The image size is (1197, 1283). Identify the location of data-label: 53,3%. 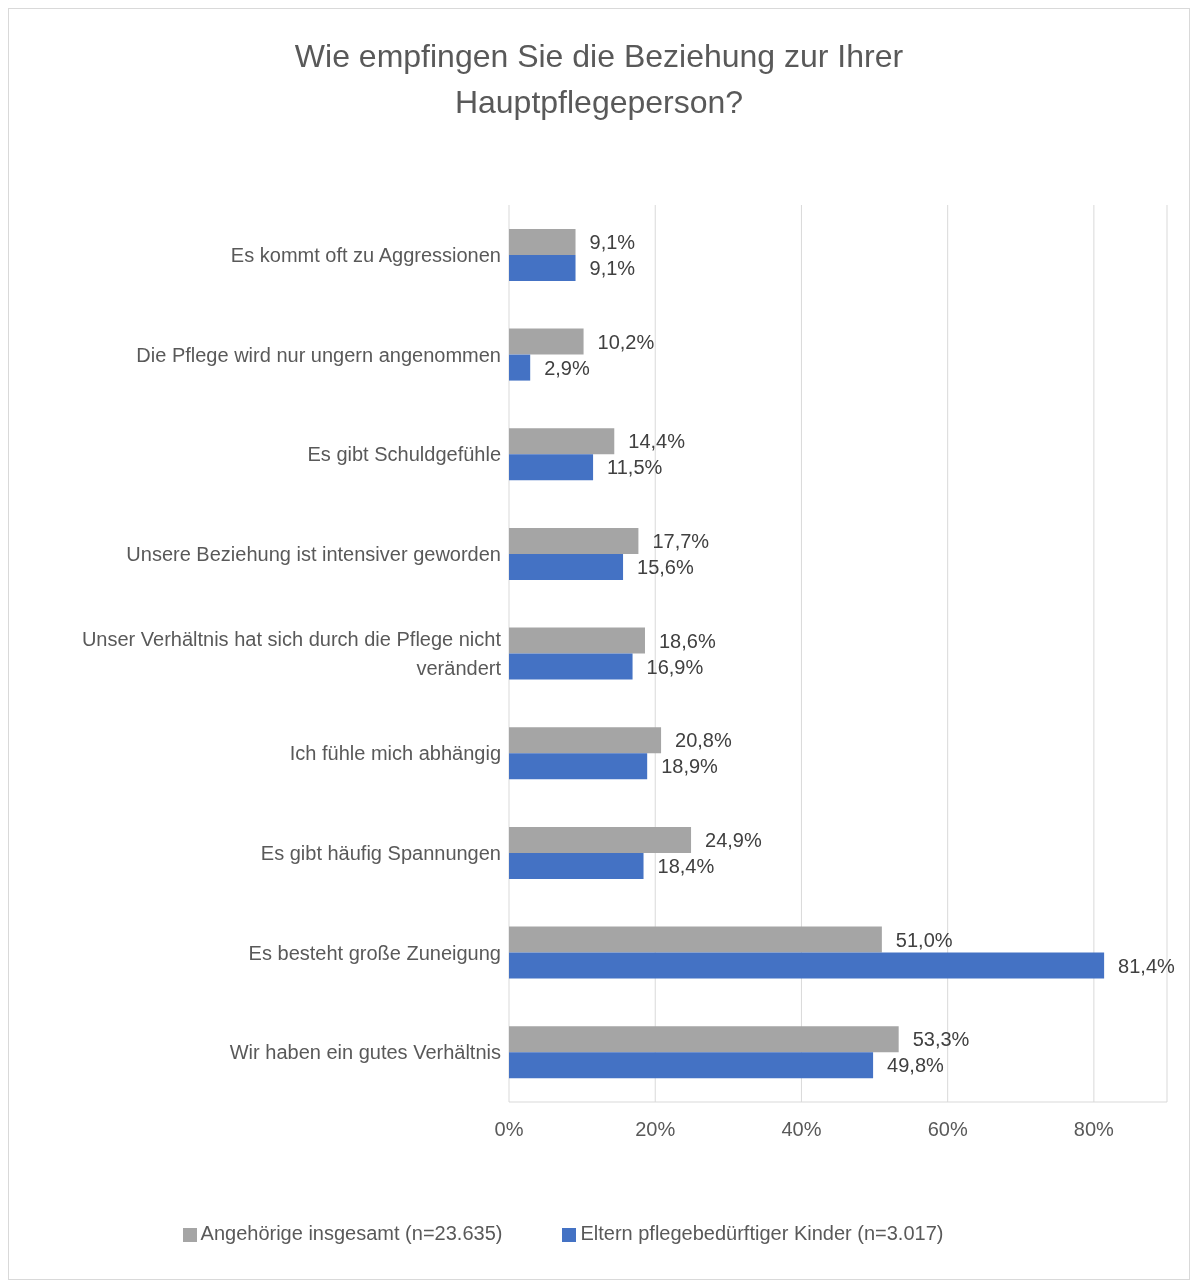
(941, 1039).